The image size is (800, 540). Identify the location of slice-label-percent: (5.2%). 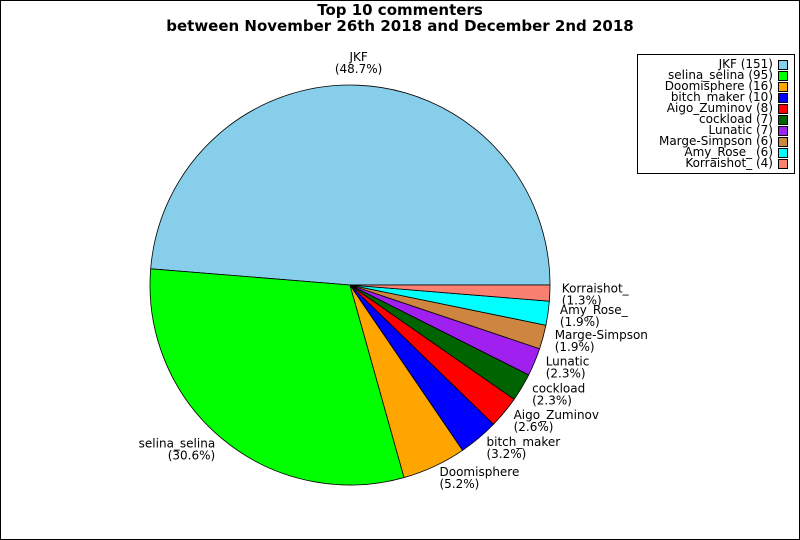
(460, 484).